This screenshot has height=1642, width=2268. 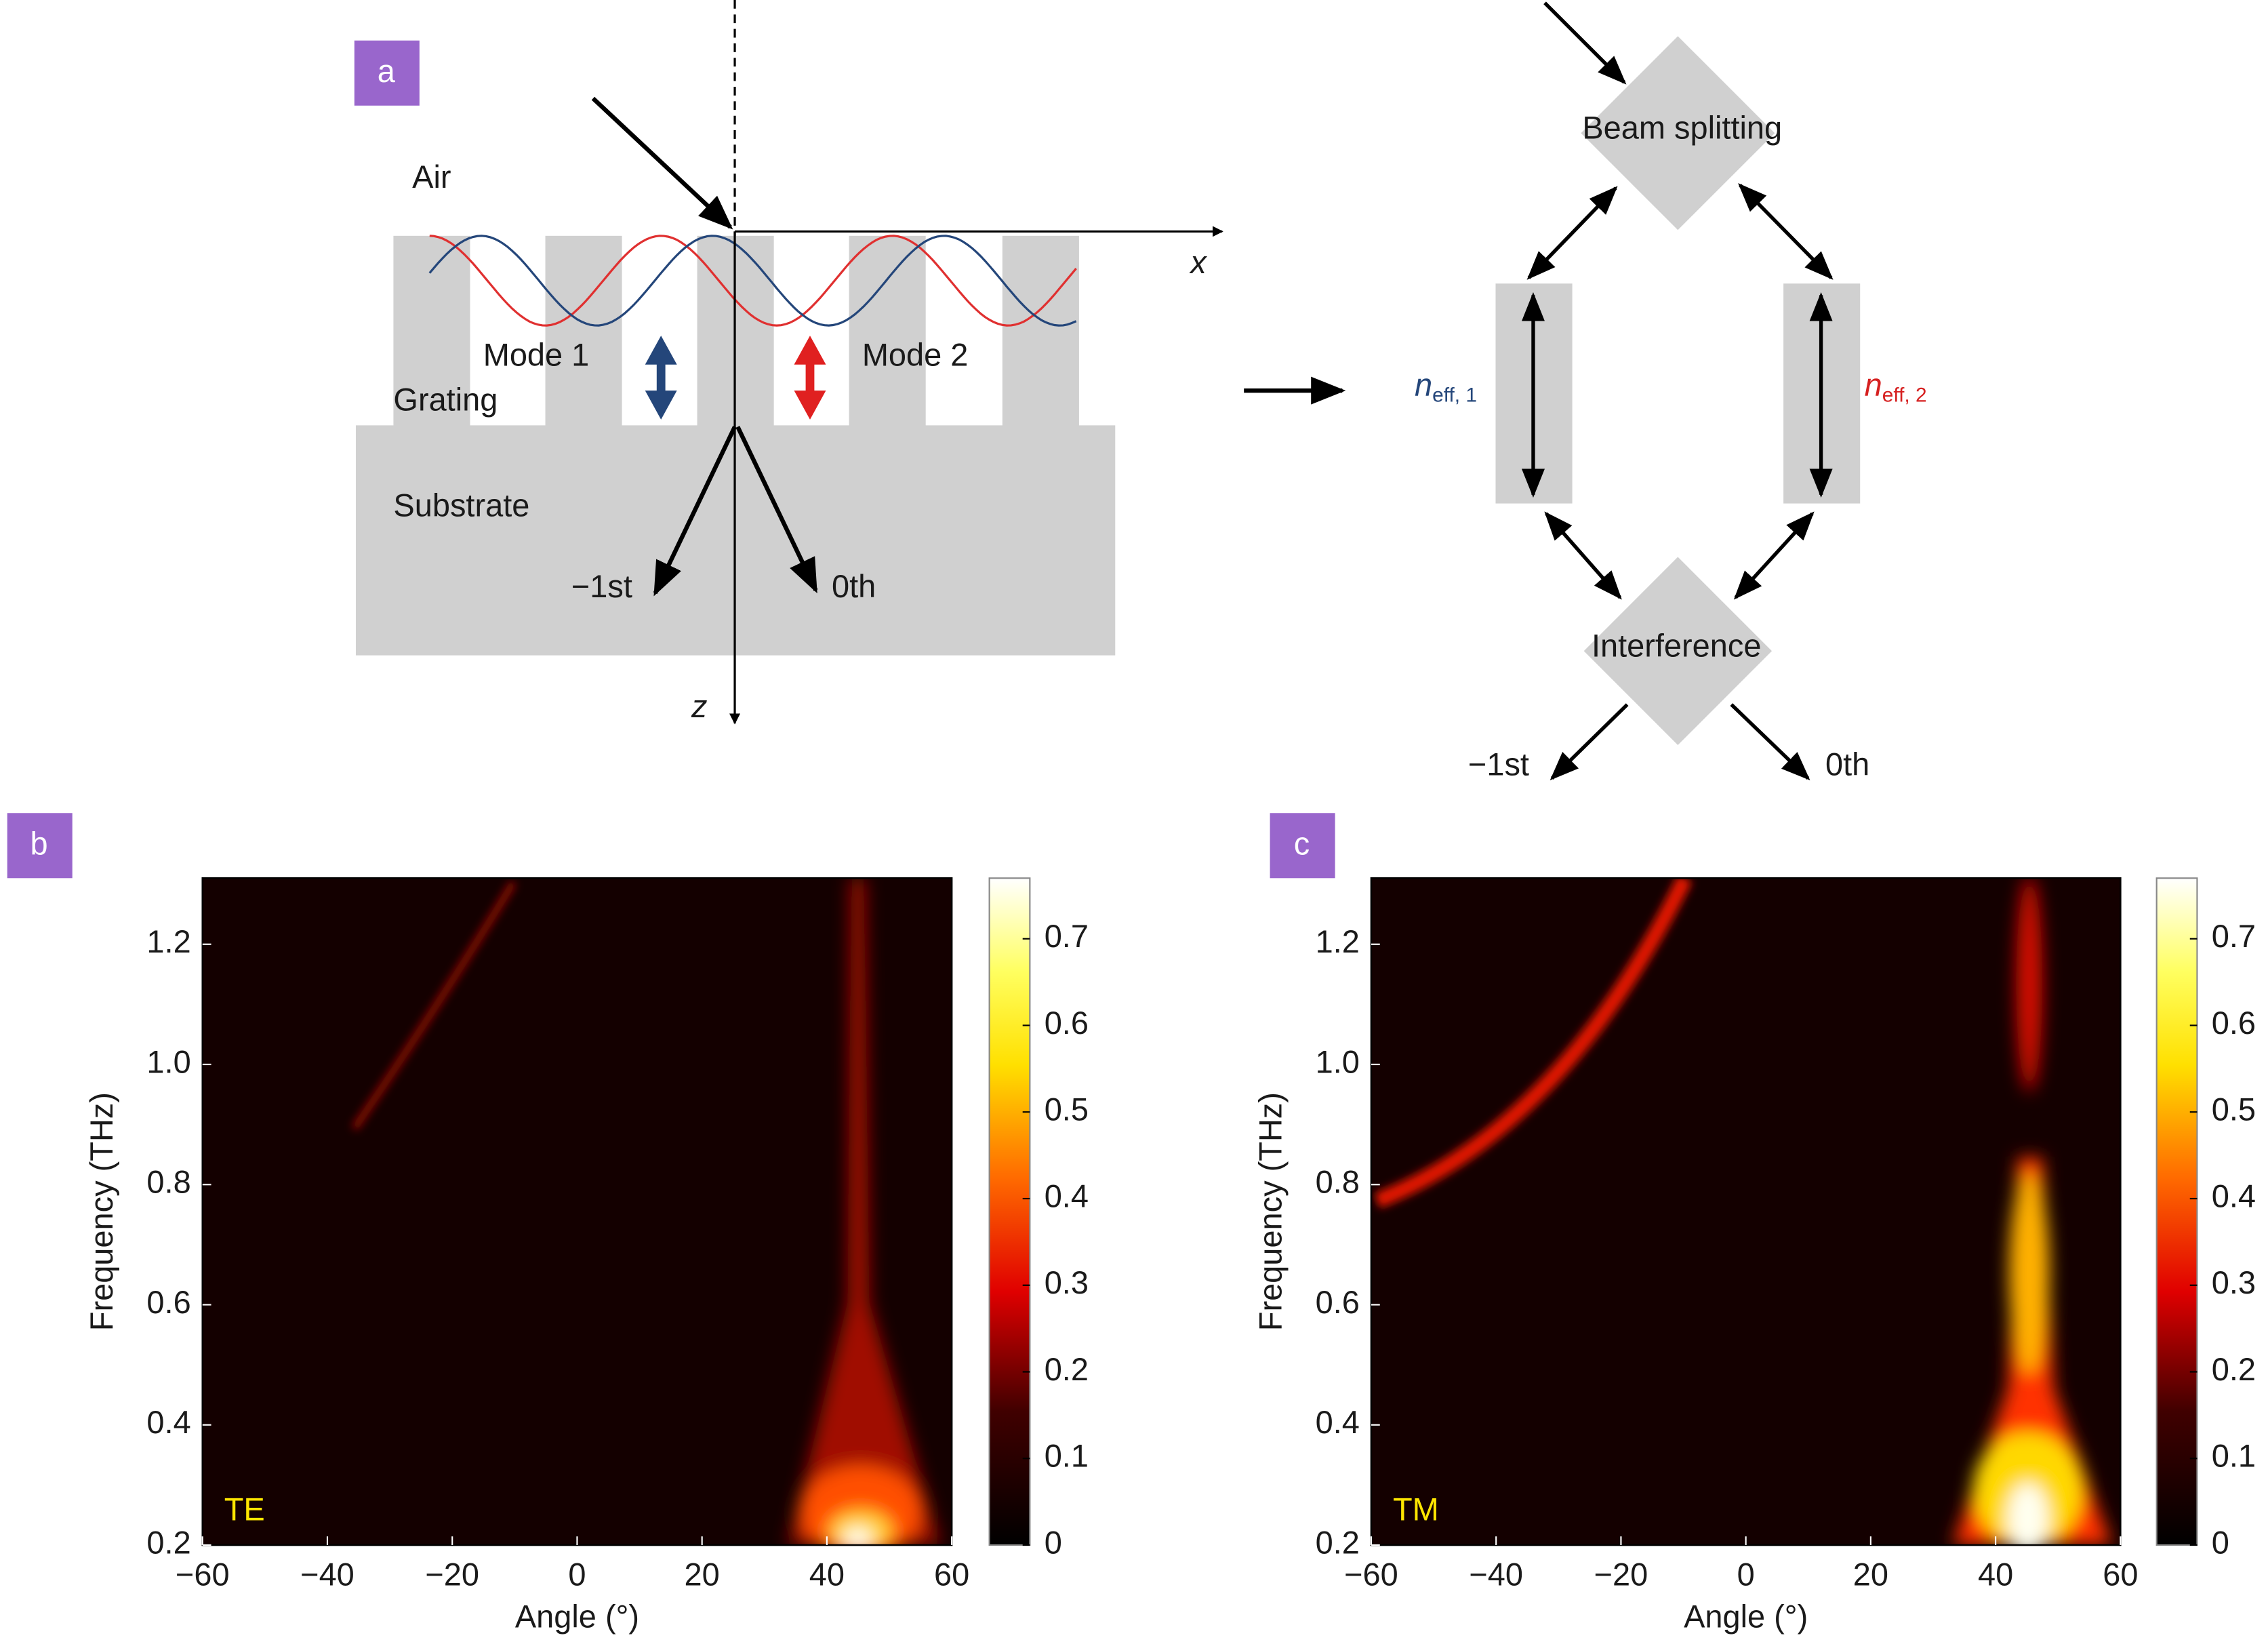 I want to click on mode2-arrow, so click(x=810, y=378).